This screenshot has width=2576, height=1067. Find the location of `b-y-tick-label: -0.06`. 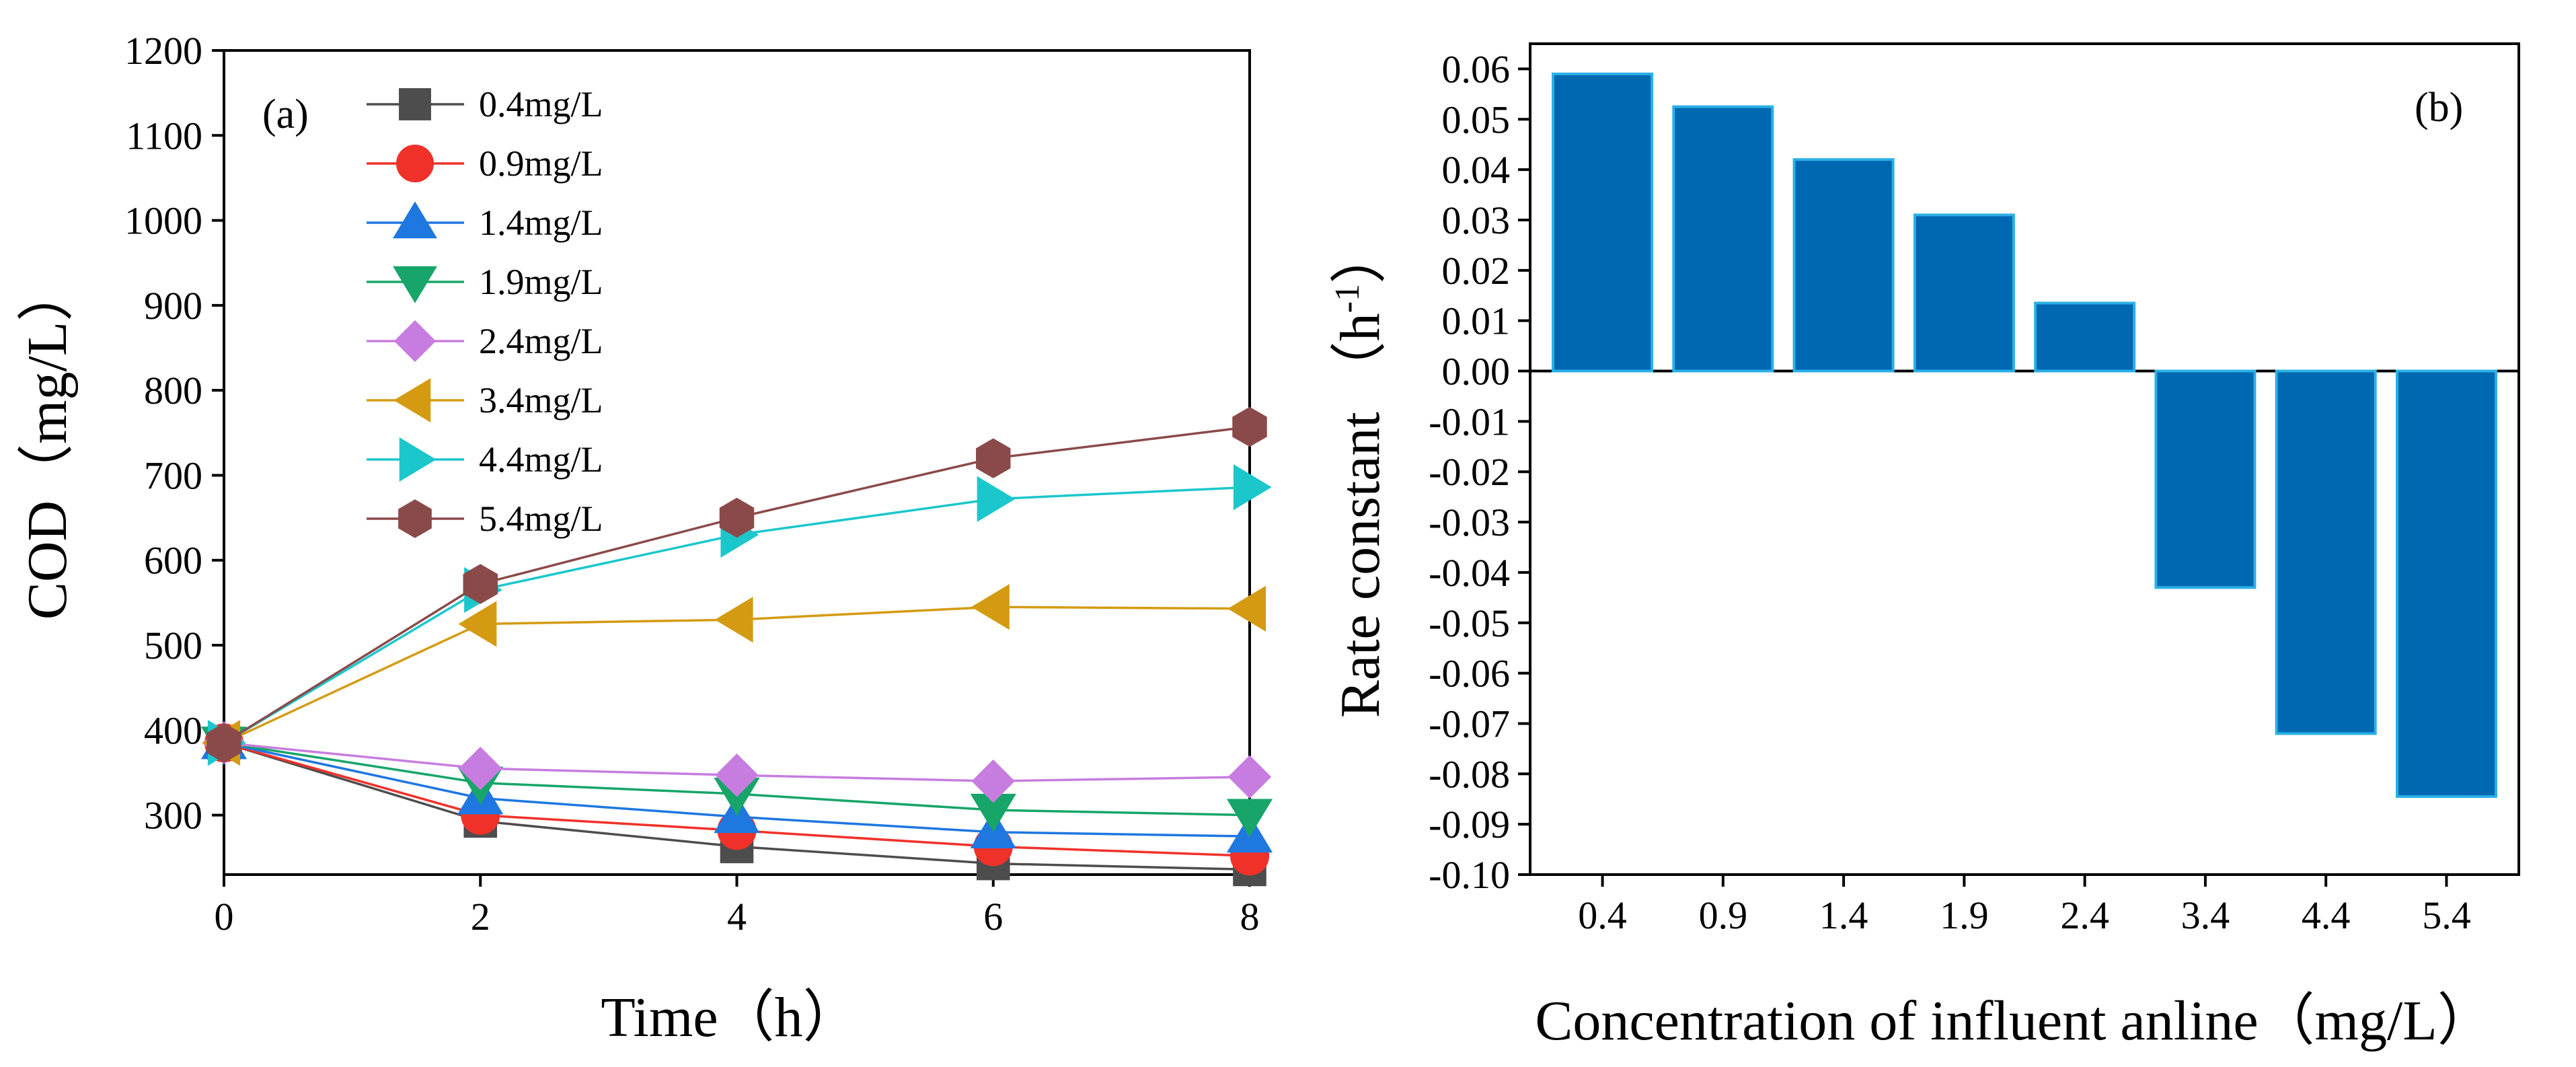

b-y-tick-label: -0.06 is located at coordinates (1469, 674).